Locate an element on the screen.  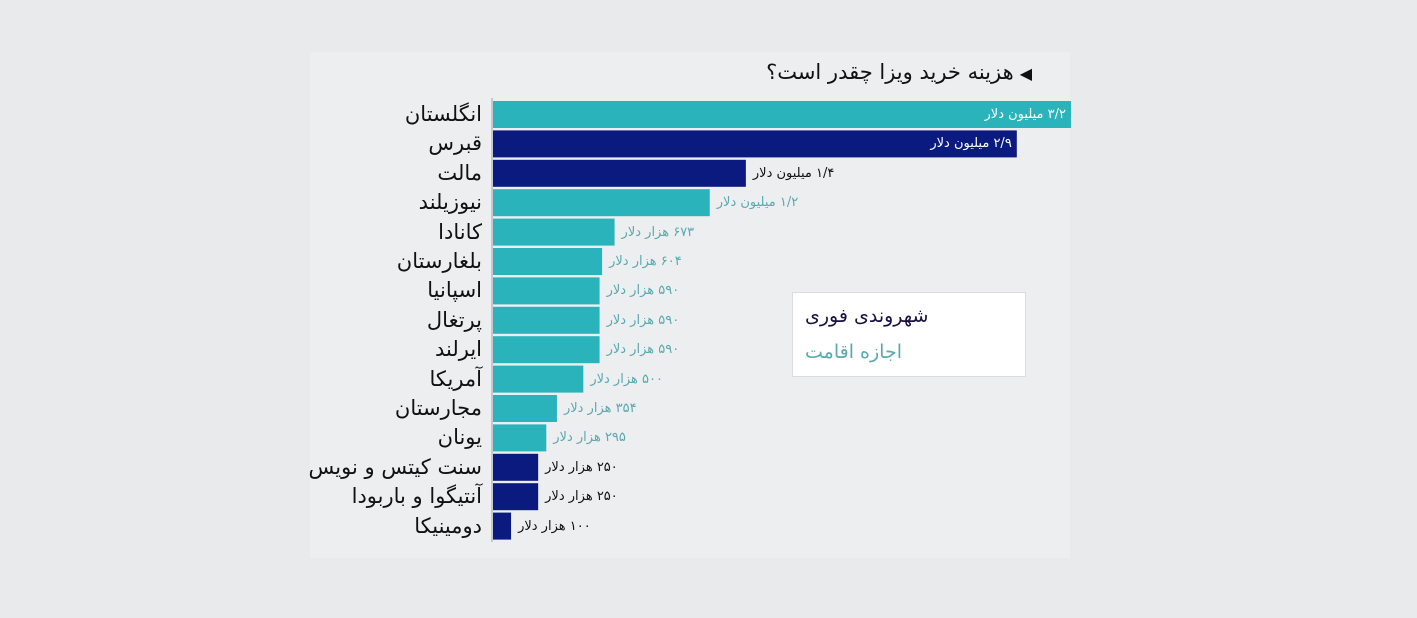
legend-residence: اجازه اقامت is located at coordinates (853, 352).